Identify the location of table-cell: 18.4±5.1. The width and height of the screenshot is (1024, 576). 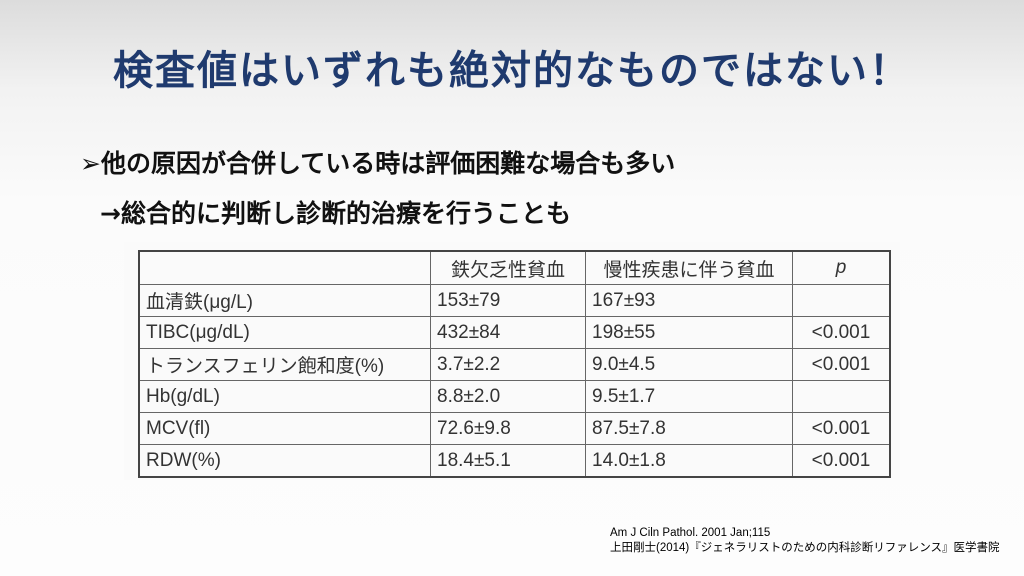
(508, 461).